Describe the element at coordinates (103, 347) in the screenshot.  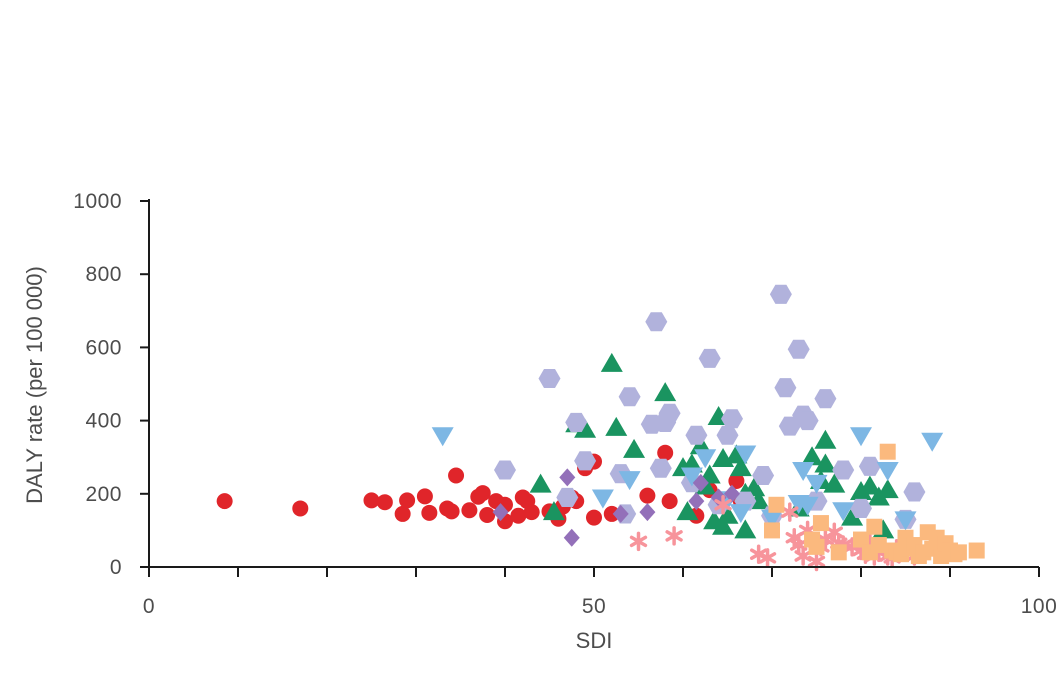
I see `y-tick-label: 600` at that location.